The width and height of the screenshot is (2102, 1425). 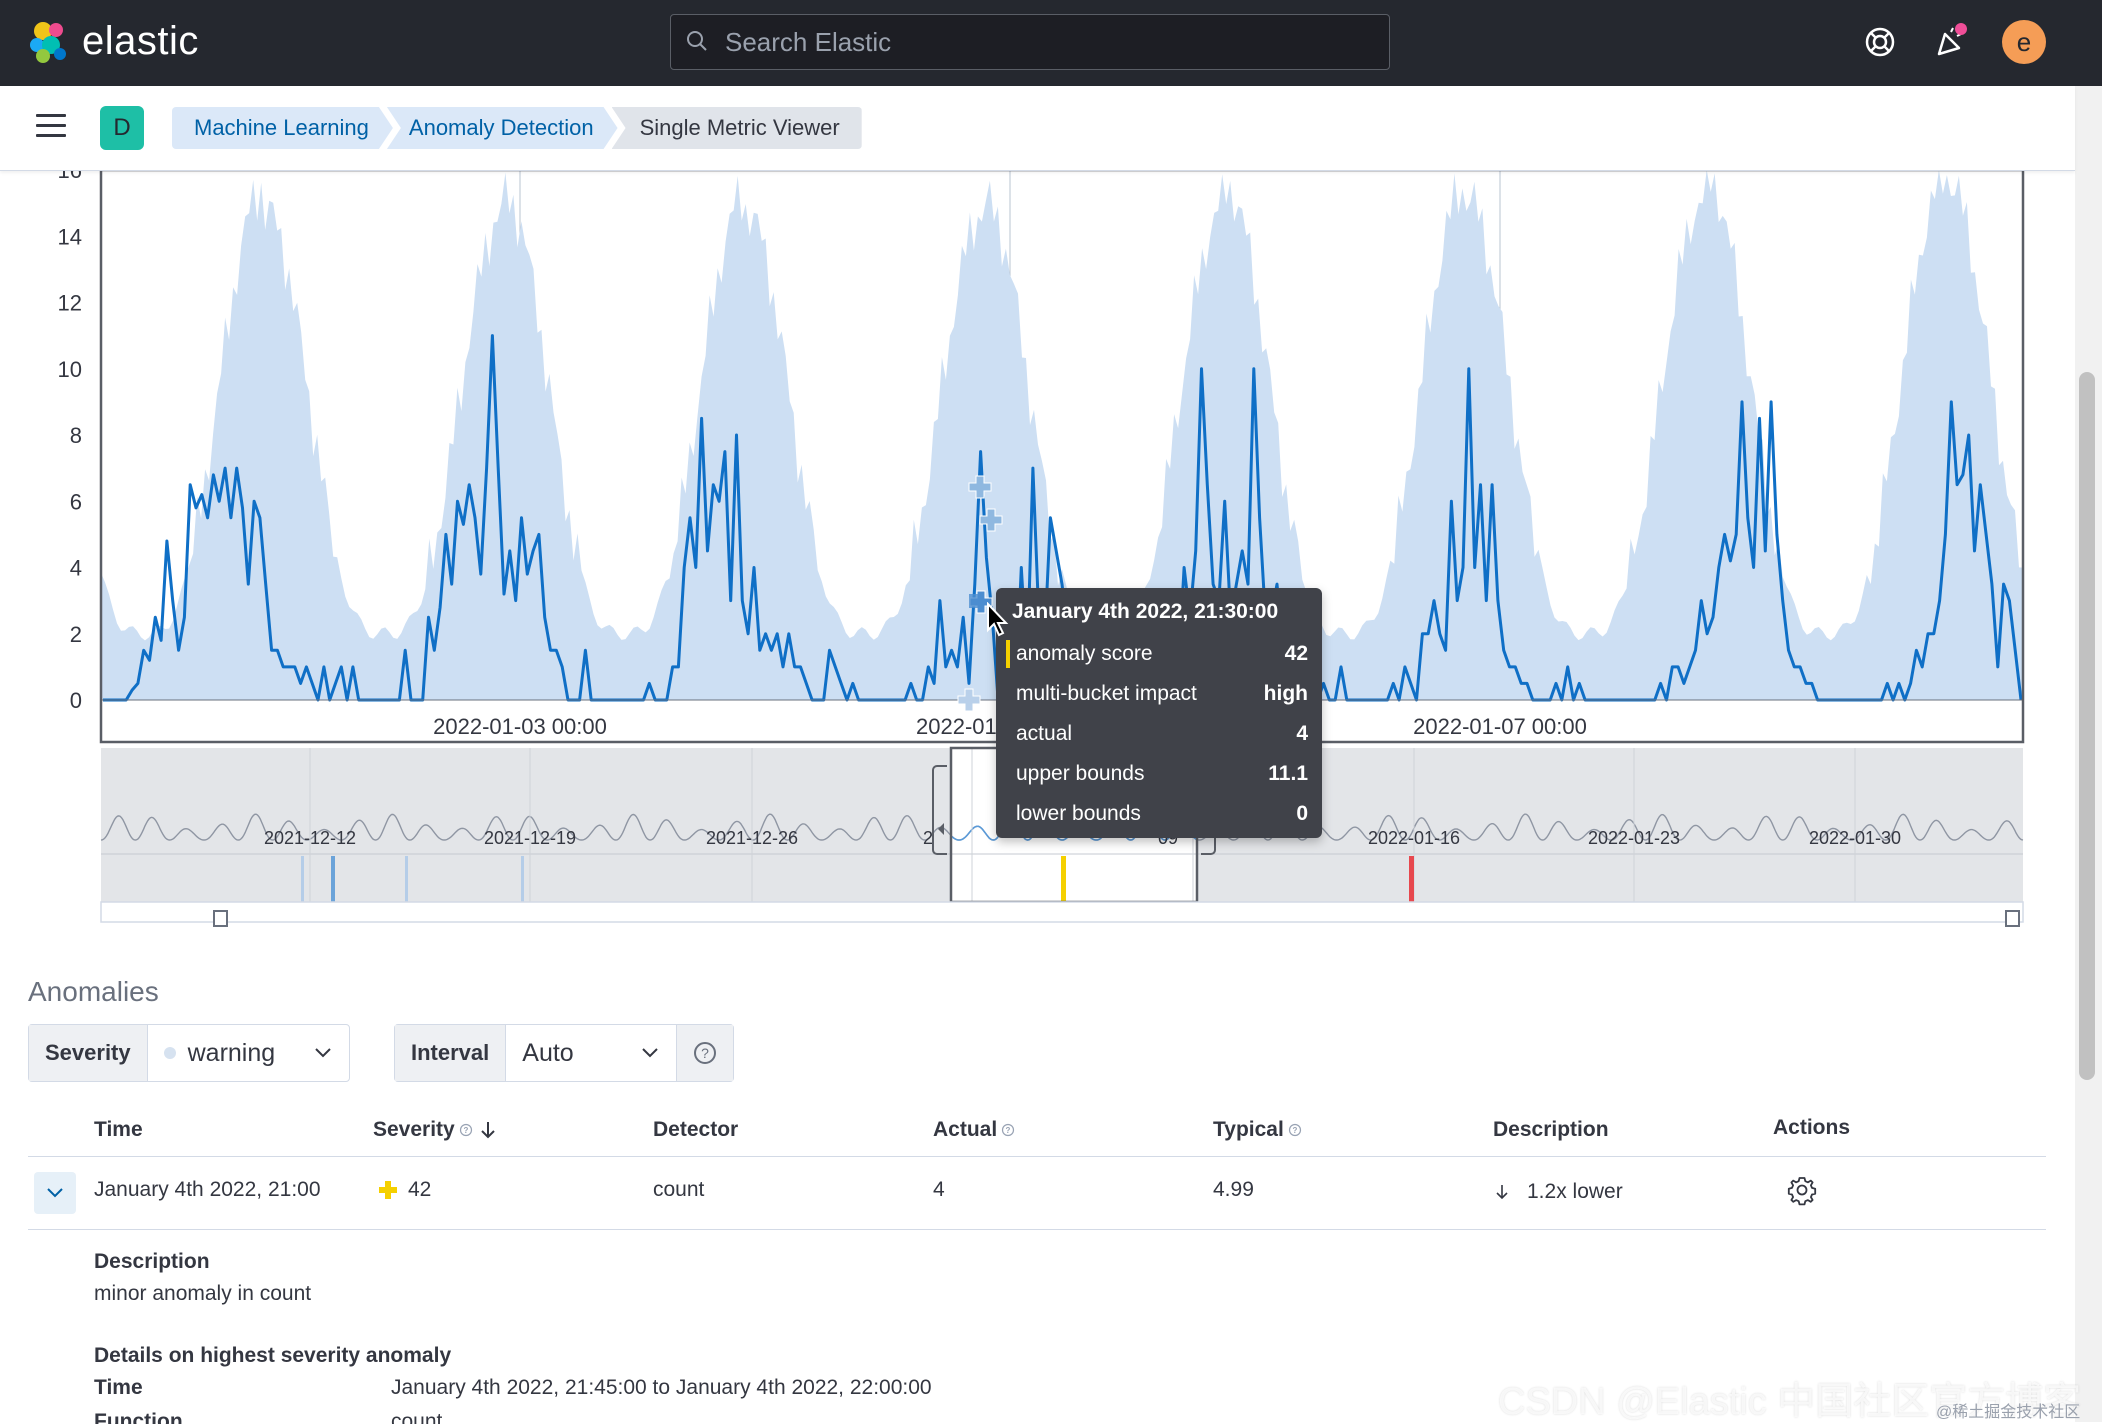 What do you see at coordinates (70, 236) in the screenshot?
I see `y-tick-label: 14` at bounding box center [70, 236].